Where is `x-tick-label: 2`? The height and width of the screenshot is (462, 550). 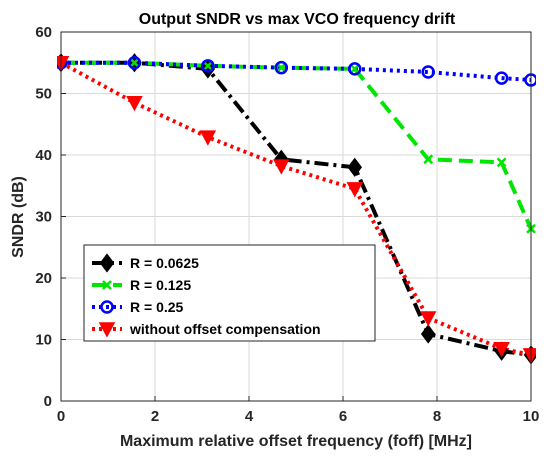
x-tick-label: 2 is located at coordinates (155, 416).